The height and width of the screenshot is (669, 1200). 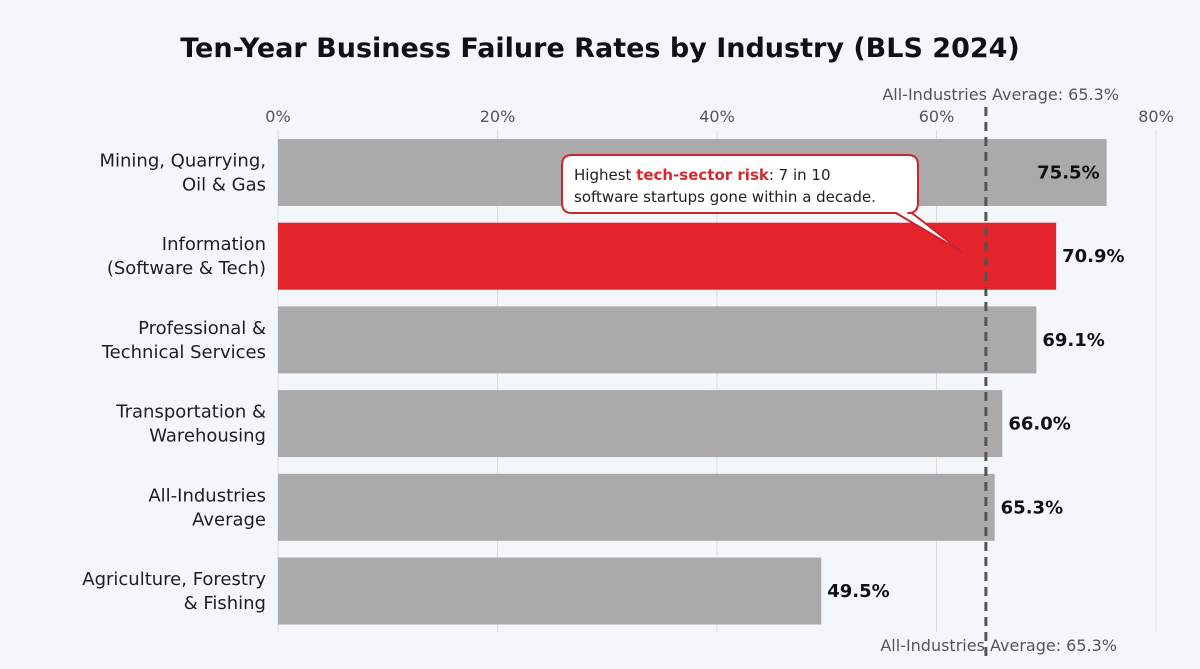 What do you see at coordinates (858, 591) in the screenshot?
I see `value-label: 49.5%` at bounding box center [858, 591].